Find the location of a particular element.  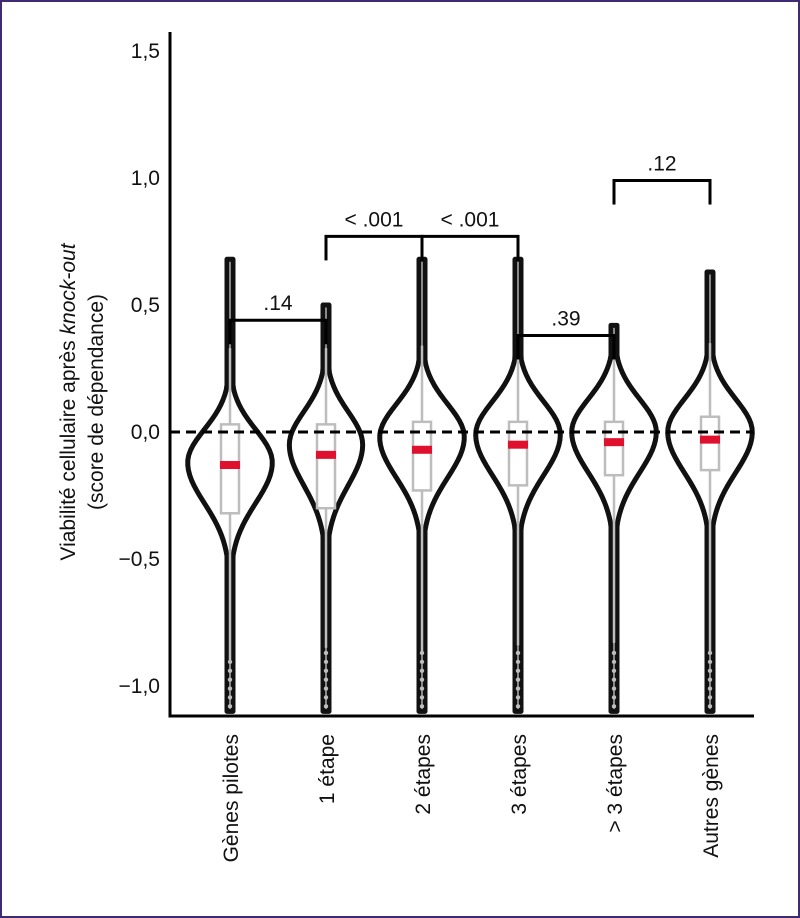

x-category-label: 3 étapes is located at coordinates (519, 774).